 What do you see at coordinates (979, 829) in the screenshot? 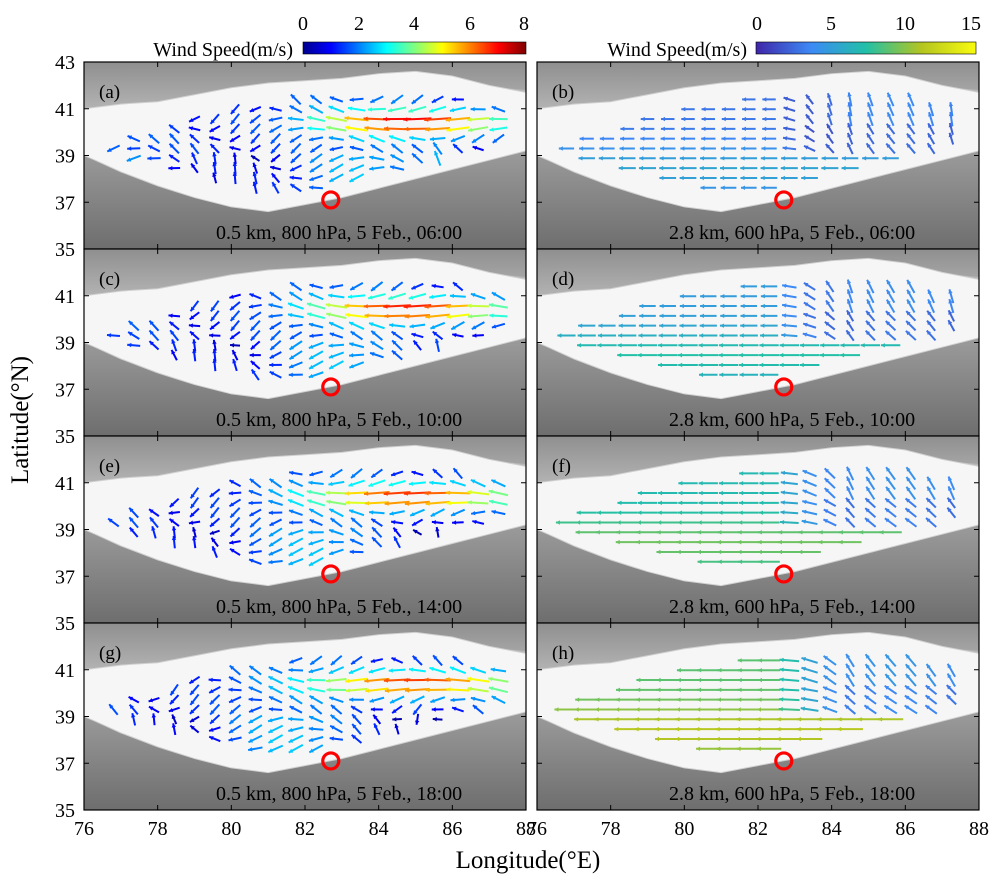
I see `x-tick-label: 88` at bounding box center [979, 829].